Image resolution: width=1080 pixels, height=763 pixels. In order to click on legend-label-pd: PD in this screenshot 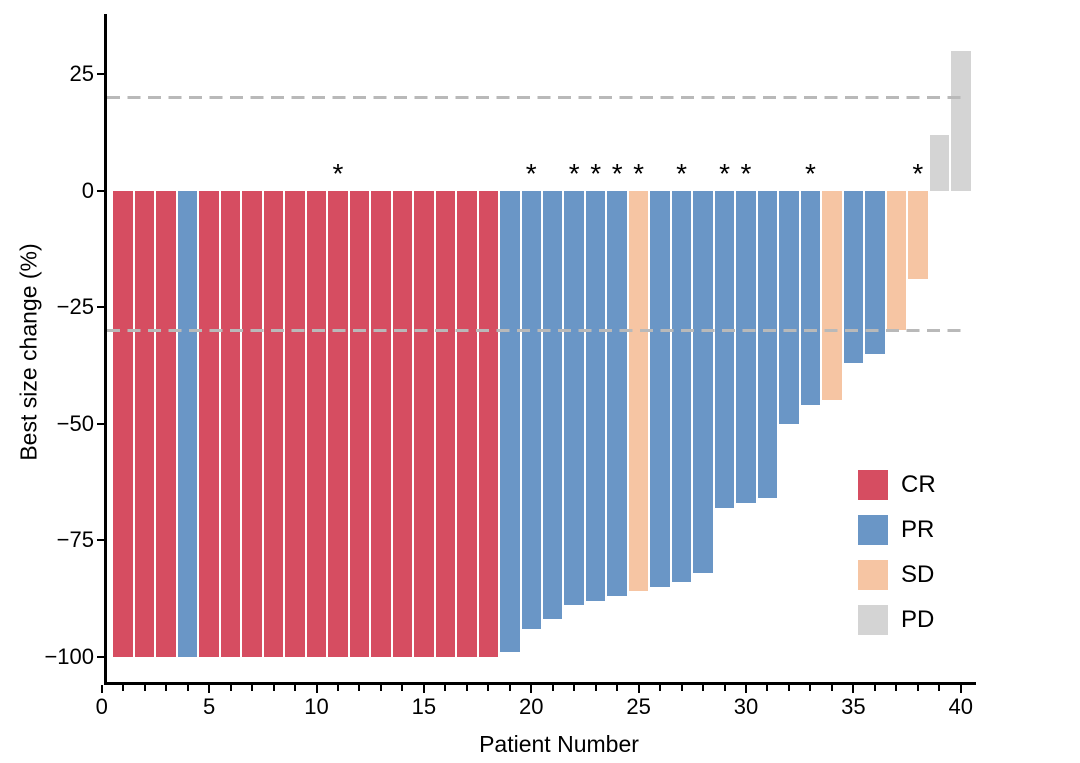, I will do `click(918, 619)`.